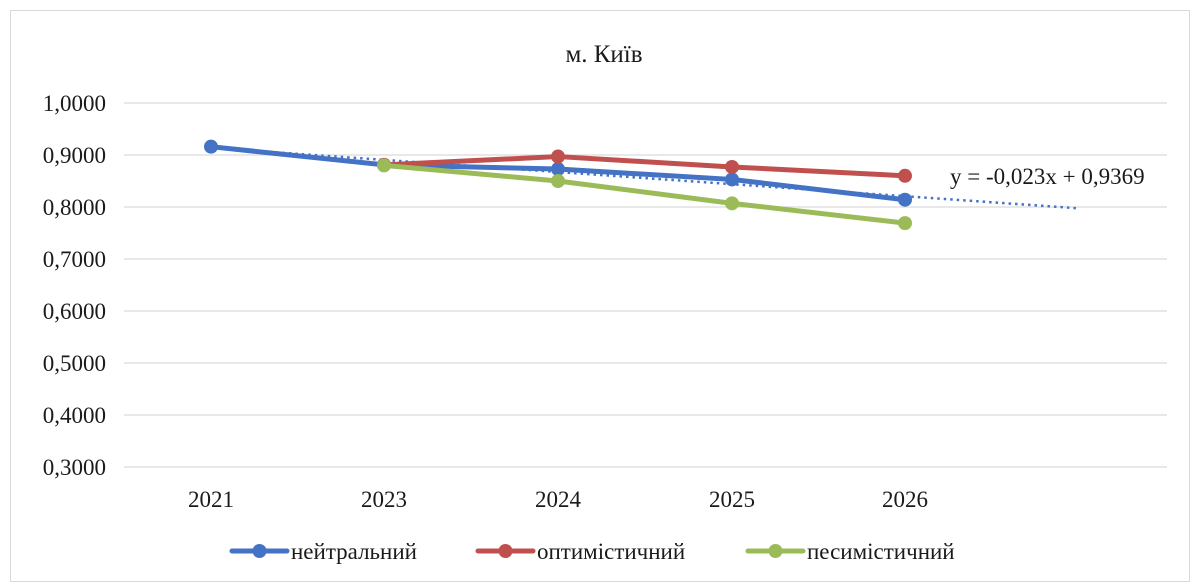  I want to click on trendline-group, so click(643, 178).